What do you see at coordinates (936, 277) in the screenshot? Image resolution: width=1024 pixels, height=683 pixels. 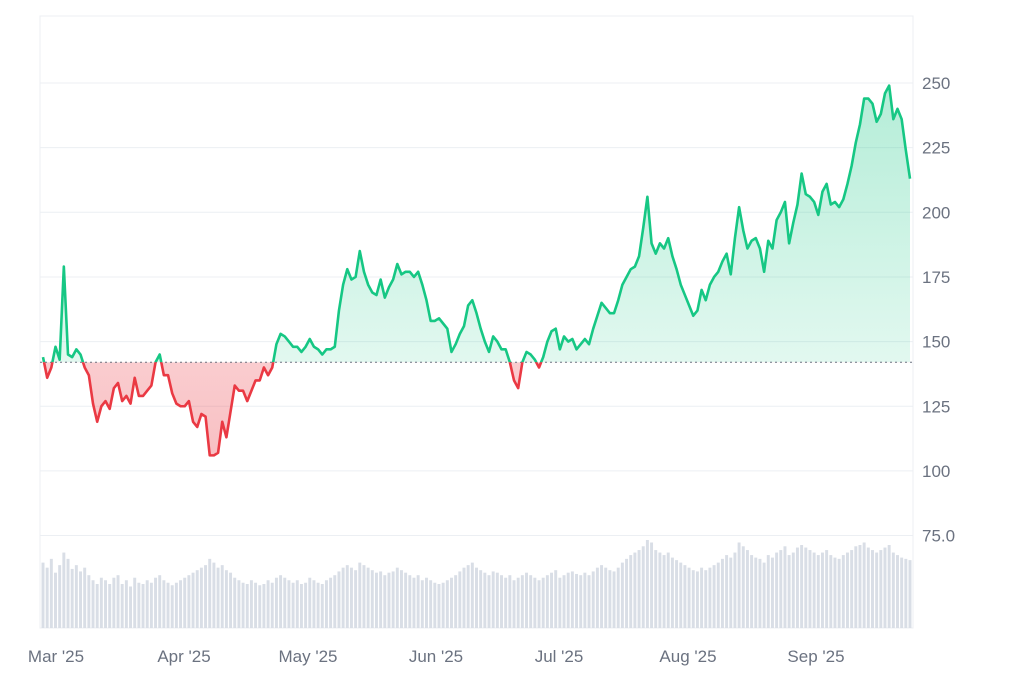 I see `y-tick-label: 175` at bounding box center [936, 277].